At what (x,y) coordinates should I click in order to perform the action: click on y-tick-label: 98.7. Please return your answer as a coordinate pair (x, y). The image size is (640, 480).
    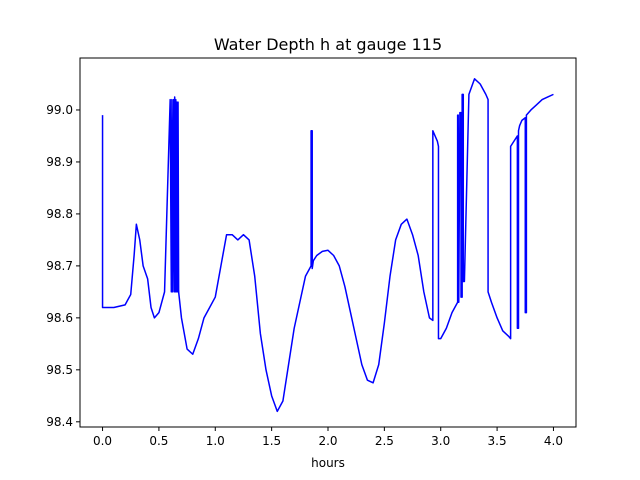
    Looking at the image, I should click on (59, 266).